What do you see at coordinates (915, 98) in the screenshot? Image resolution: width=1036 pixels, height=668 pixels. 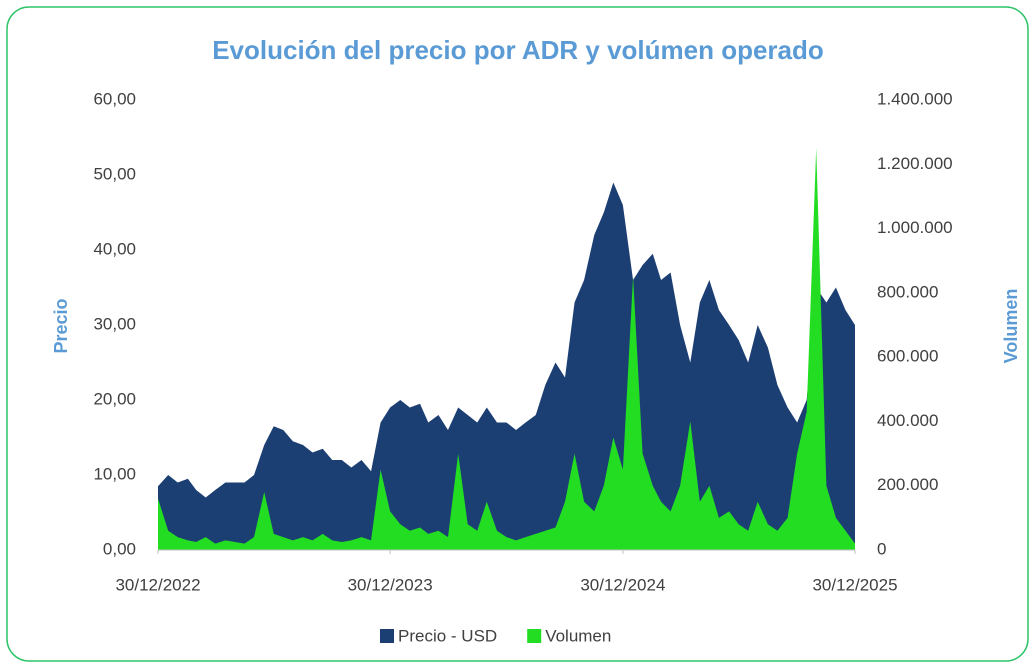 I see `y2-tick-label: 1.400.000` at bounding box center [915, 98].